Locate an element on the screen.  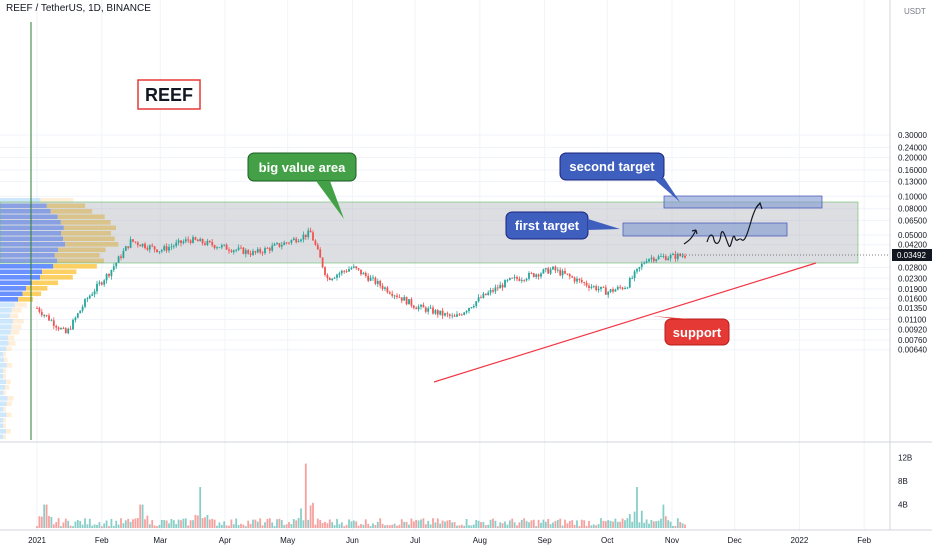
price-tick-label: 0.00640 is located at coordinates (912, 350).